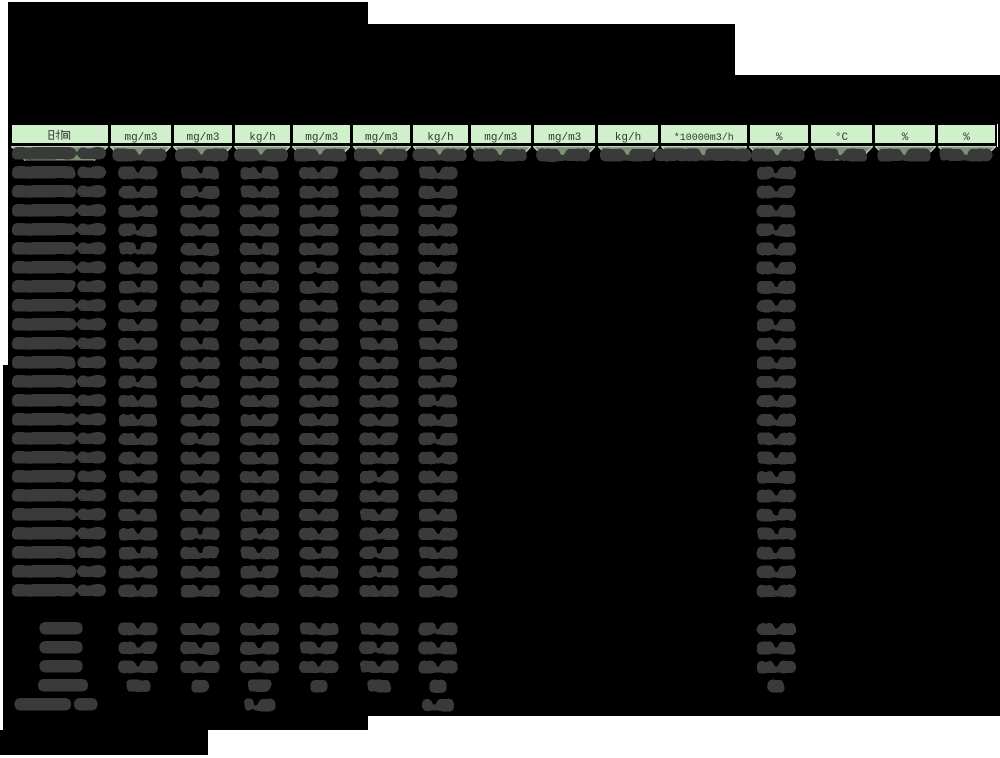 The height and width of the screenshot is (758, 1000). I want to click on svg-text: *10000m3/h, so click(704, 137).